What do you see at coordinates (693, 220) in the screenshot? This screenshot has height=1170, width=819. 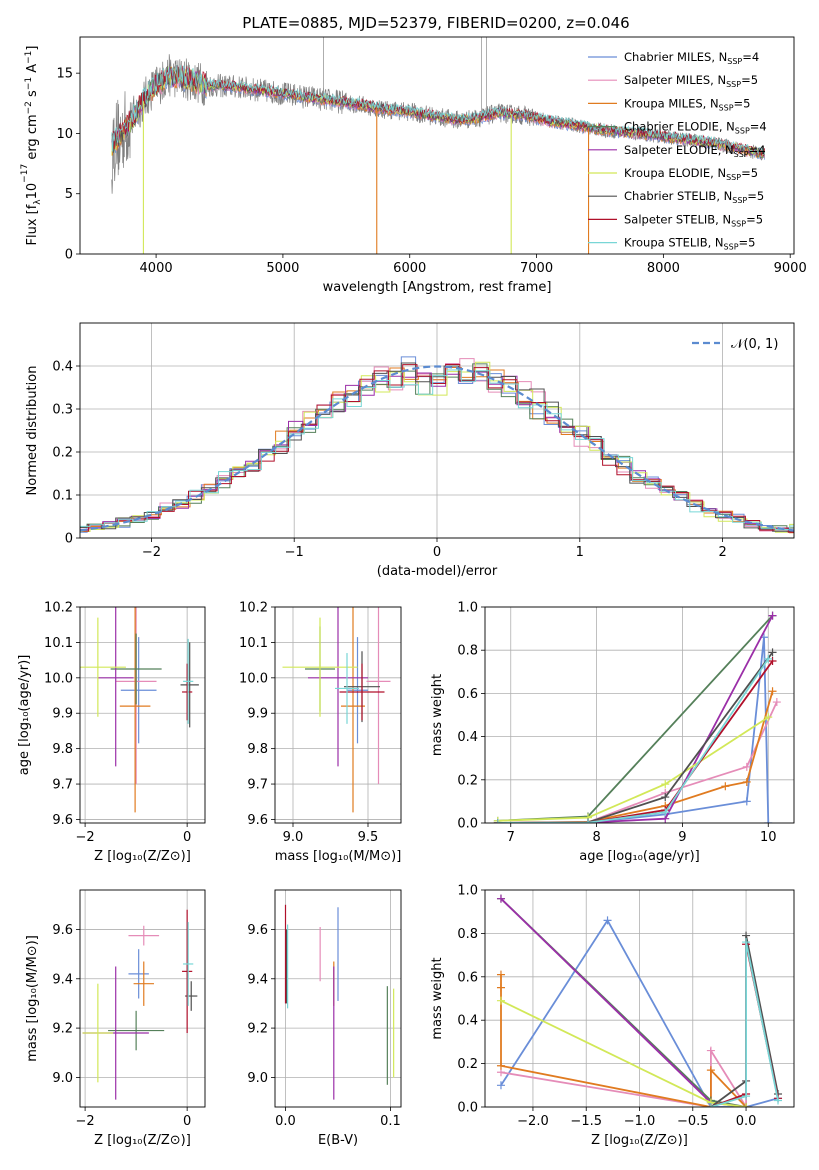 I see `legend-label-salpeter_stelib: Salpeter STELIB, NSSP=5` at bounding box center [693, 220].